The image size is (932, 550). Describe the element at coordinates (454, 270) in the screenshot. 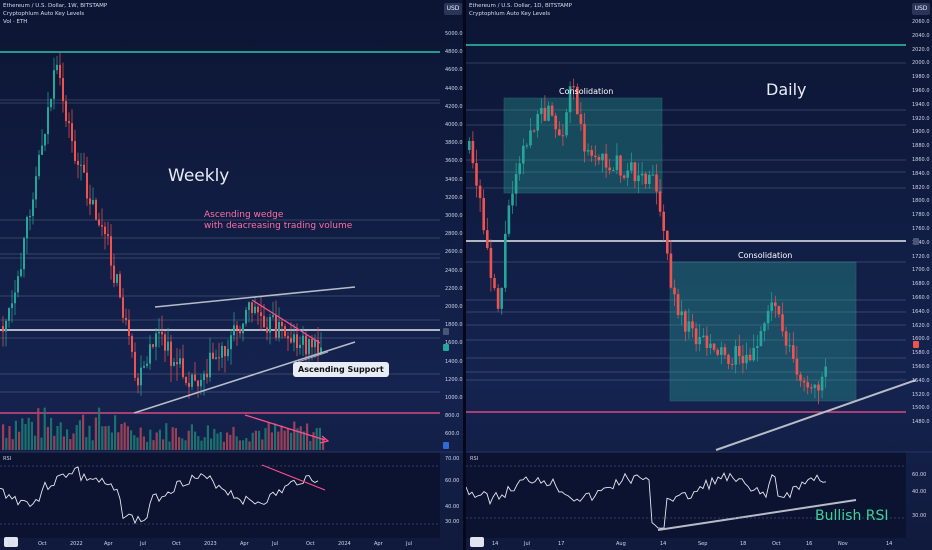

I see `price-tick-label: 2400.0` at that location.